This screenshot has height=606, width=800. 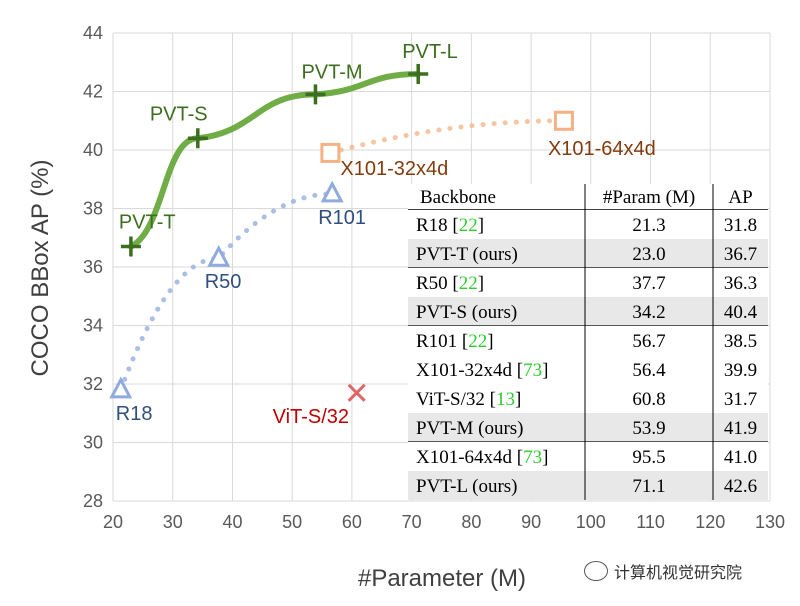 What do you see at coordinates (740, 197) in the screenshot?
I see `table-header-cell: AP` at bounding box center [740, 197].